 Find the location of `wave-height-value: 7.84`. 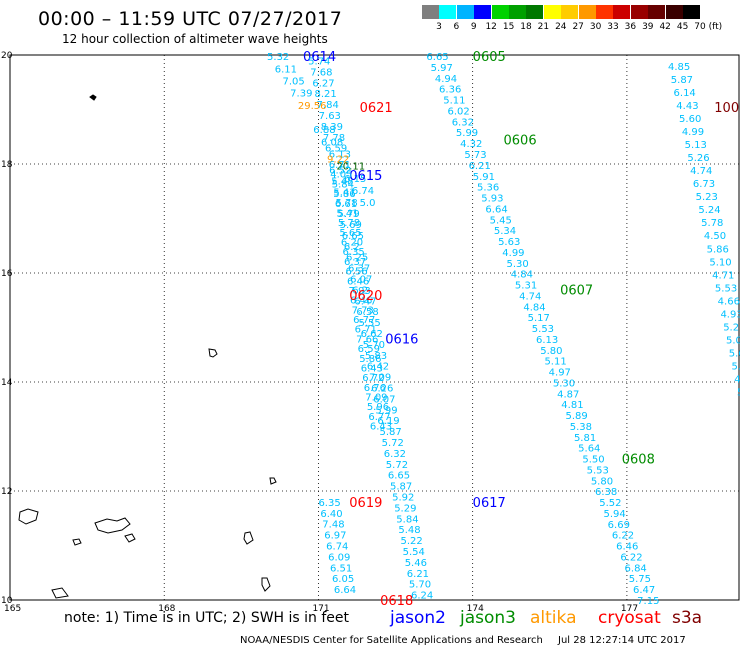

wave-height-value: 7.84 is located at coordinates (328, 105).